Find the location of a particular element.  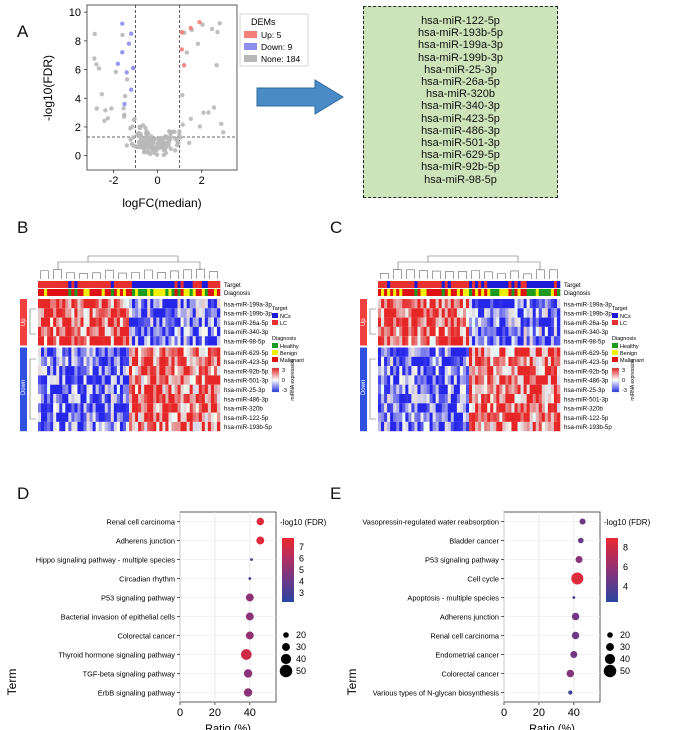

legend-lc-label: LC is located at coordinates (623, 324).